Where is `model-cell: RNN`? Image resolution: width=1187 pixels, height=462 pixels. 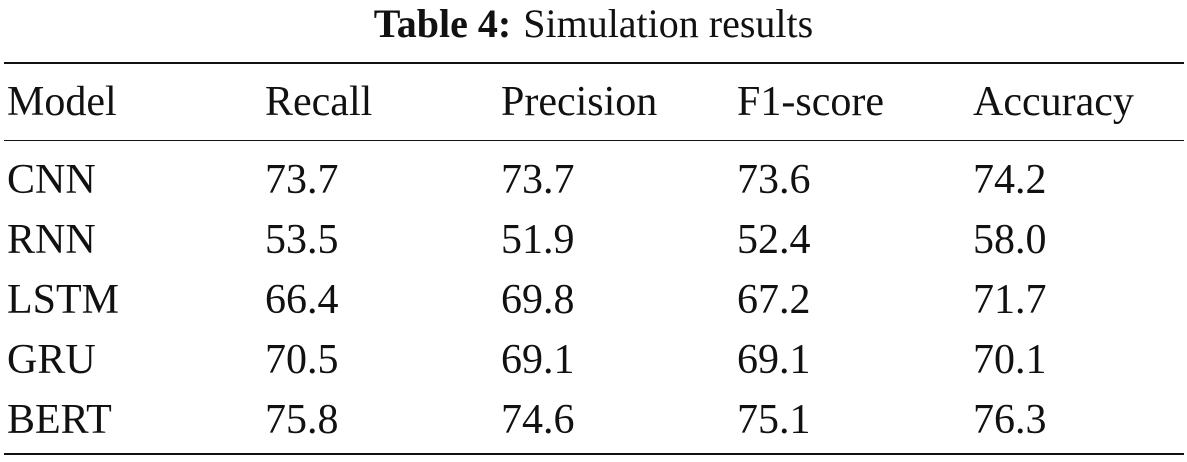 model-cell: RNN is located at coordinates (51, 240).